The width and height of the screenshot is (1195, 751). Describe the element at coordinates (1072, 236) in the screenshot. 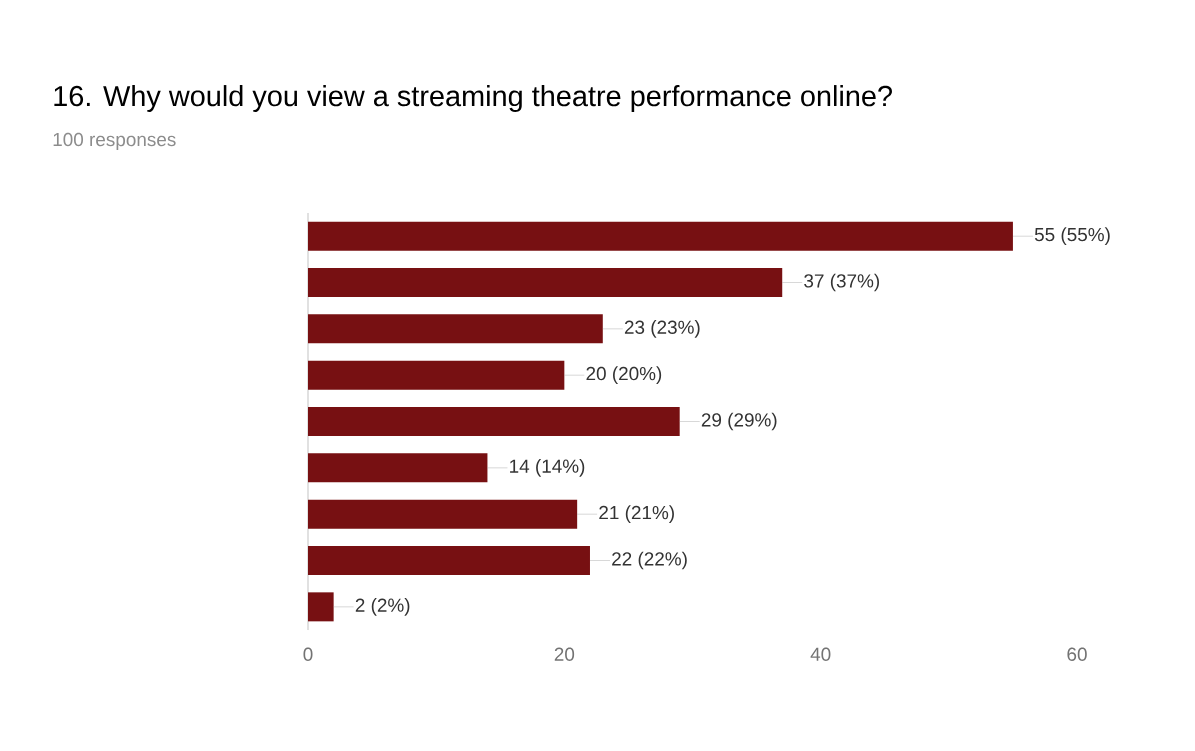

I see `data-label: 55 (55%)` at that location.